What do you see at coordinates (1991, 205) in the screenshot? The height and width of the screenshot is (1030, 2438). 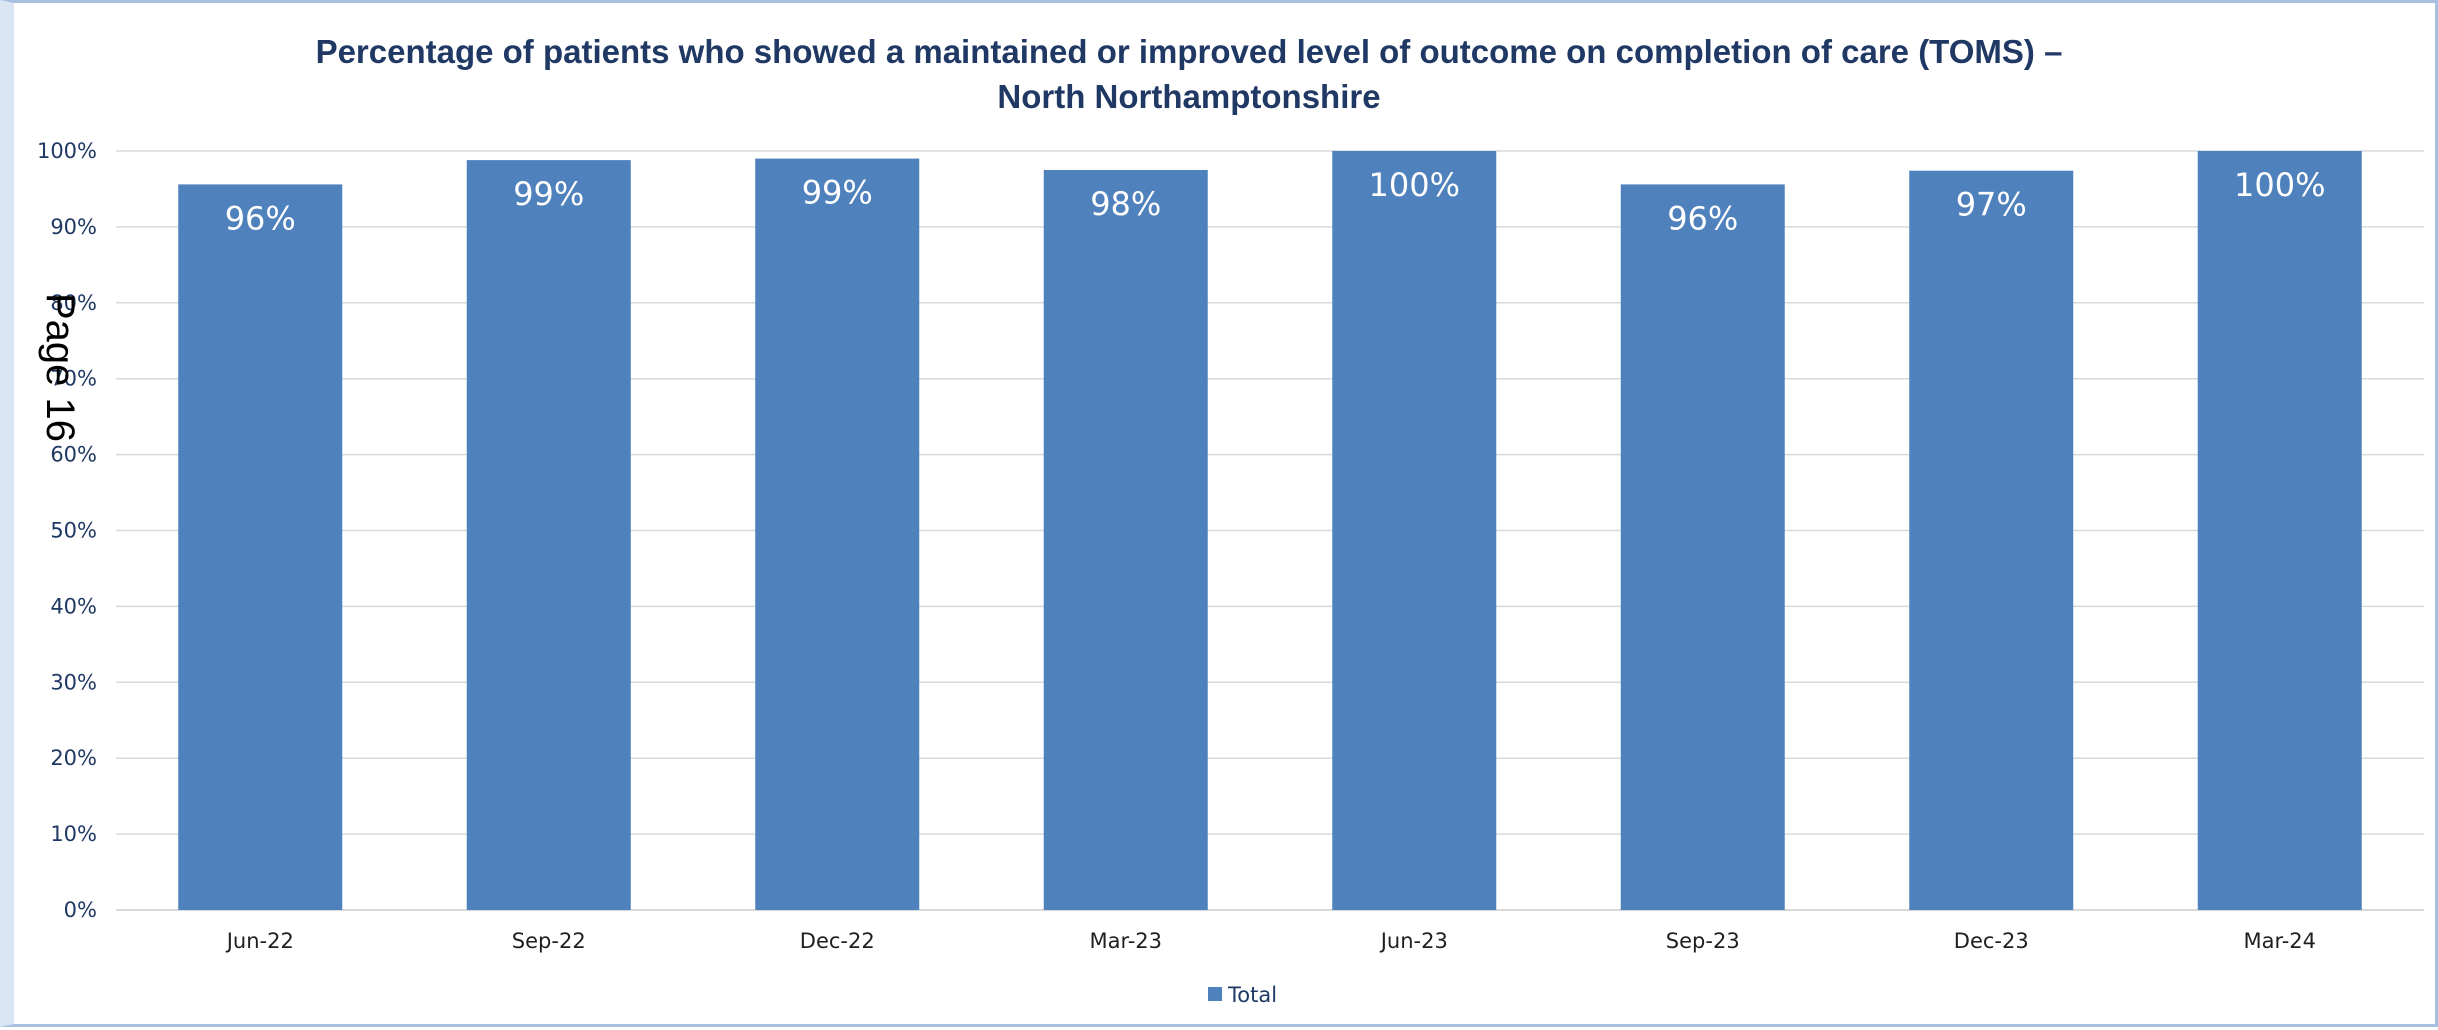 I see `data-label: 97%` at bounding box center [1991, 205].